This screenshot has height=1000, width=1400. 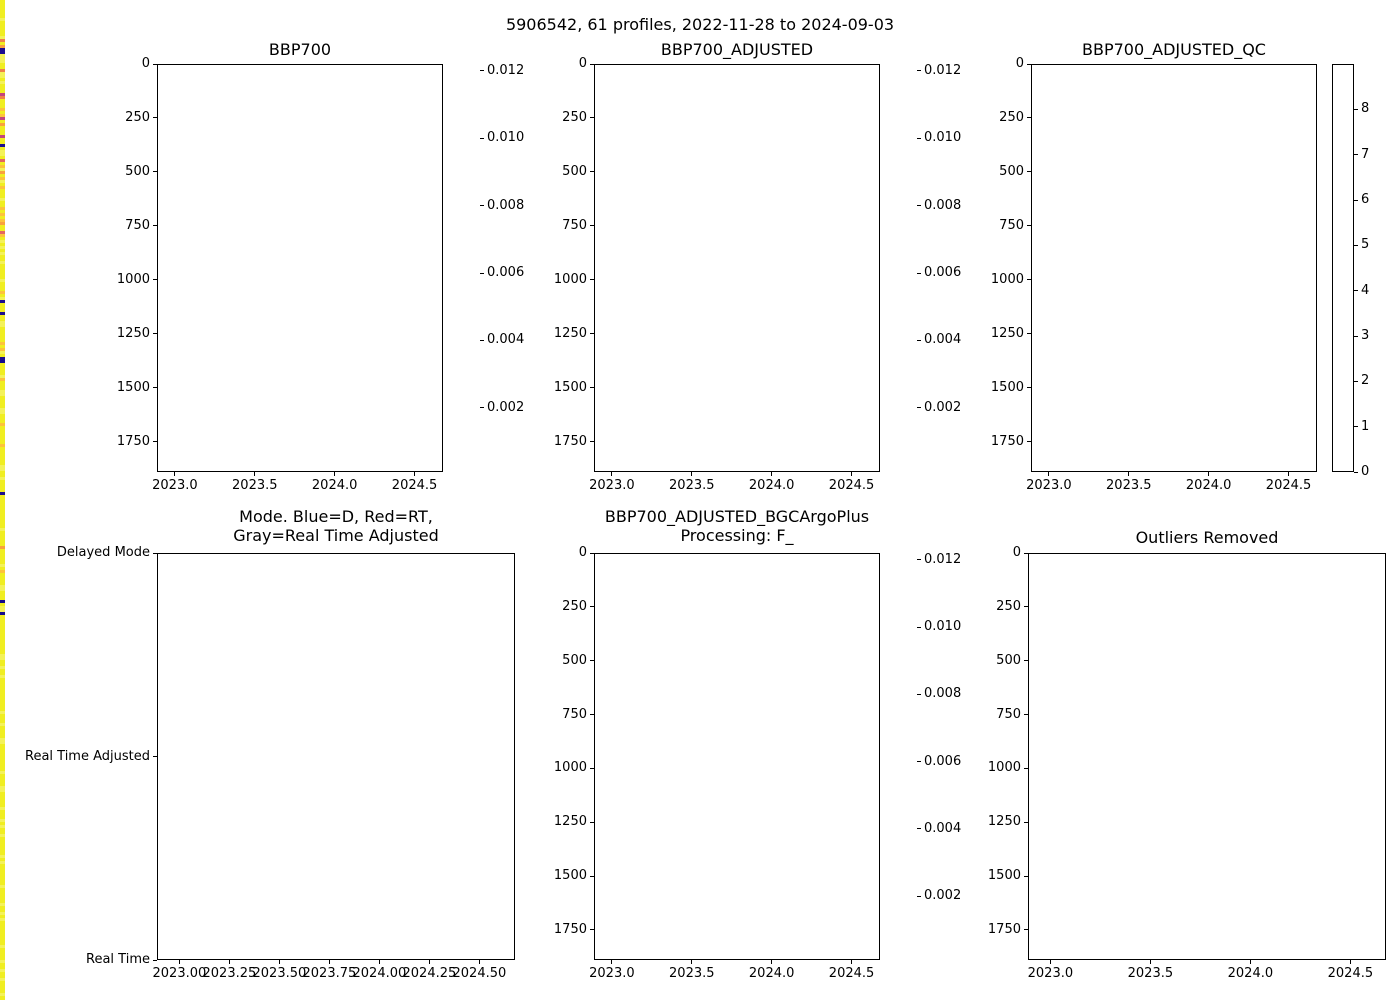 I want to click on x-tick-label: 2023.00, so click(x=179, y=973).